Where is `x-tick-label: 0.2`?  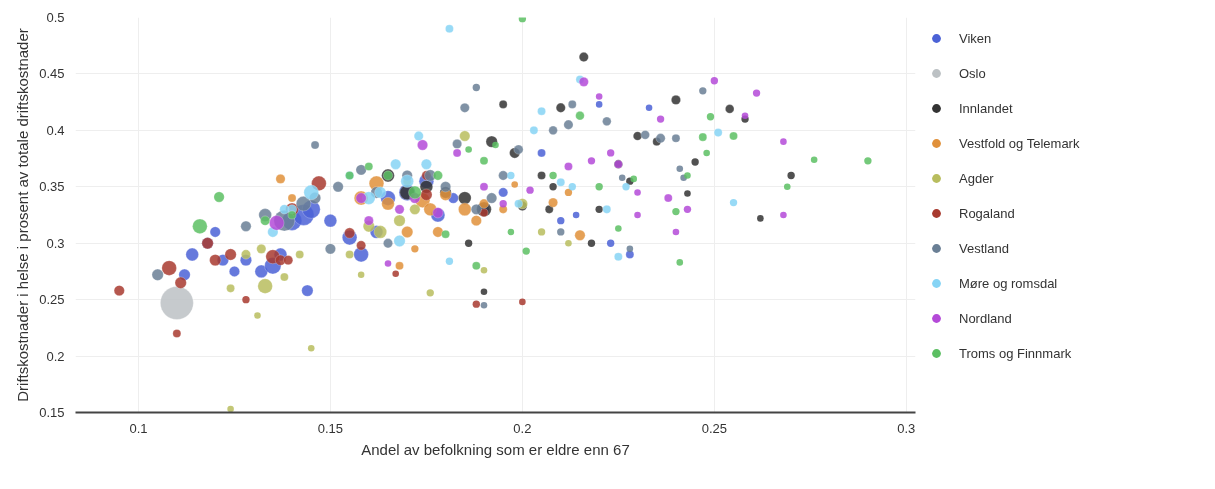 x-tick-label: 0.2 is located at coordinates (522, 428).